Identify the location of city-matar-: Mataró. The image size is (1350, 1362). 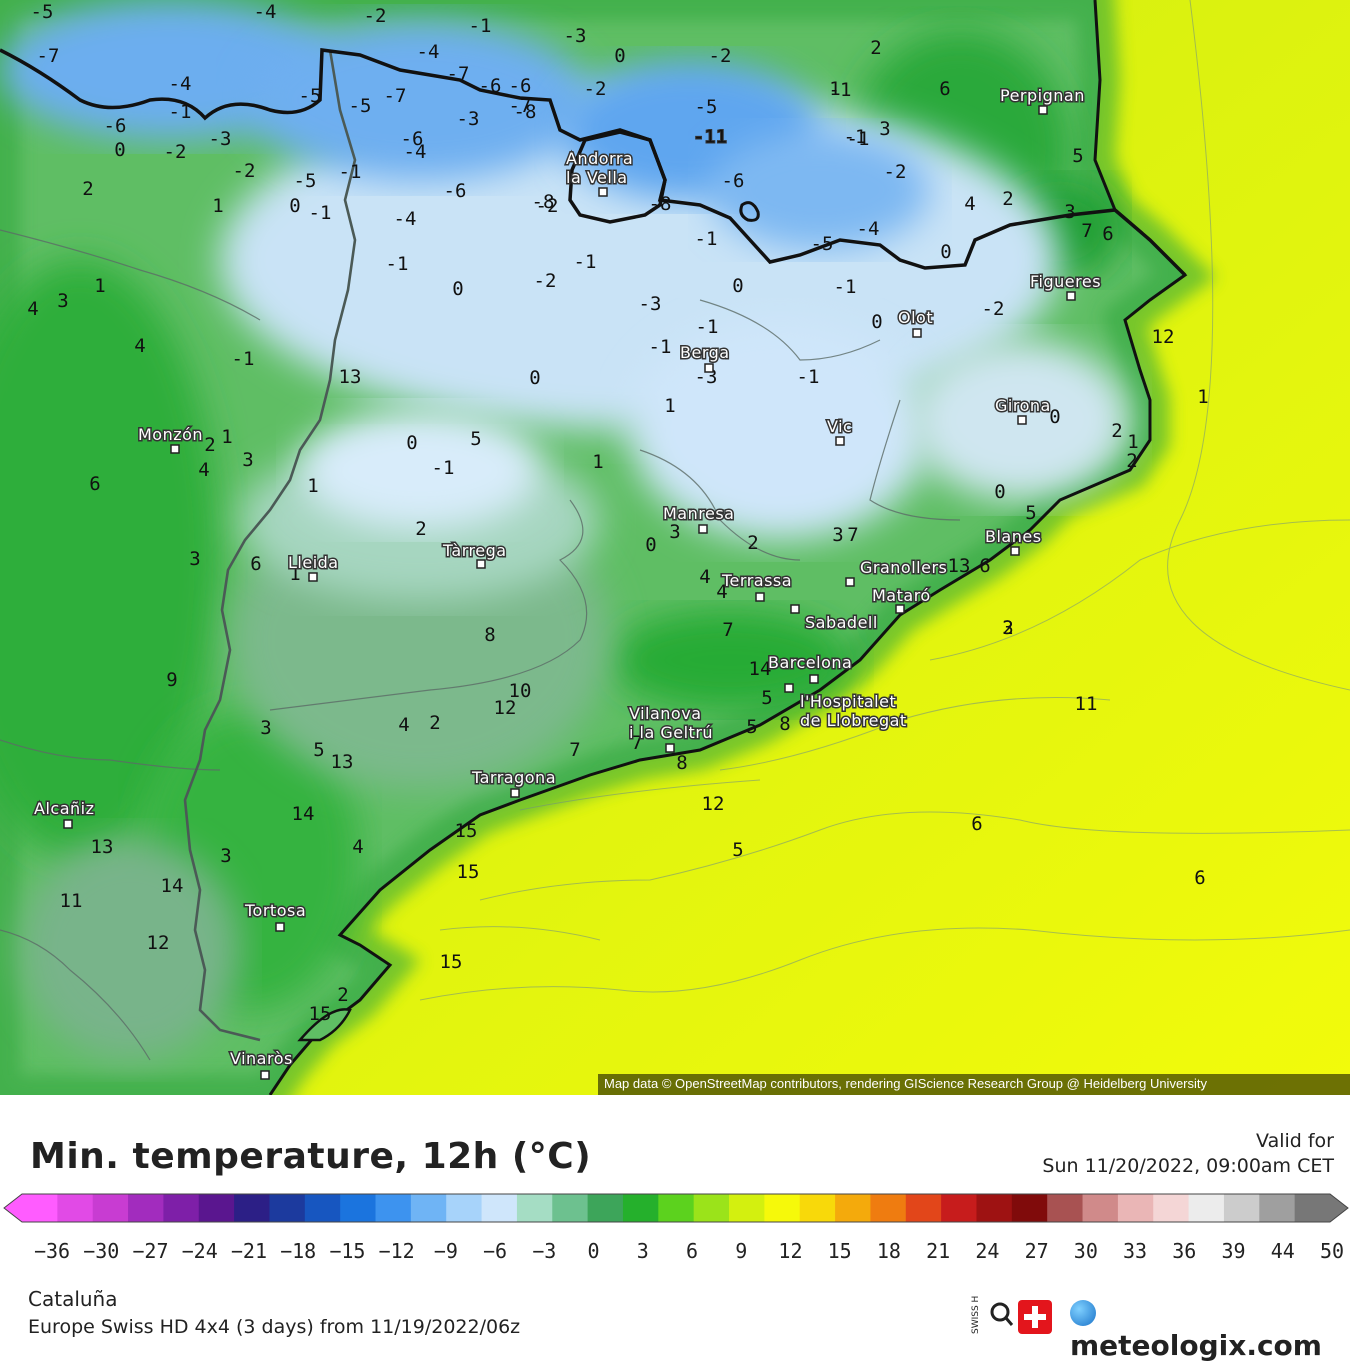
(901, 599).